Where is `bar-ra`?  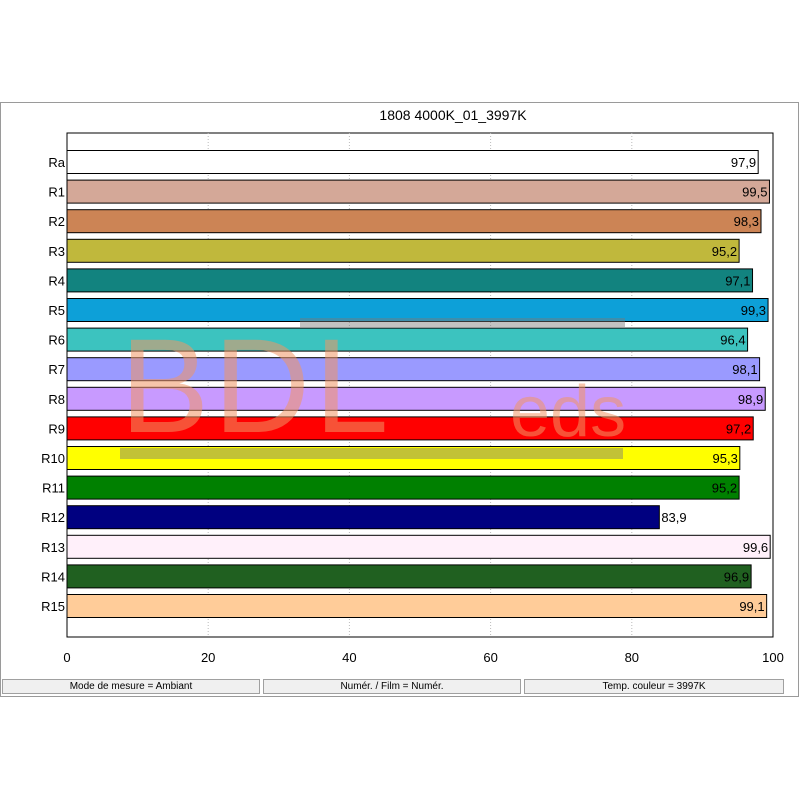
bar-ra is located at coordinates (412, 162).